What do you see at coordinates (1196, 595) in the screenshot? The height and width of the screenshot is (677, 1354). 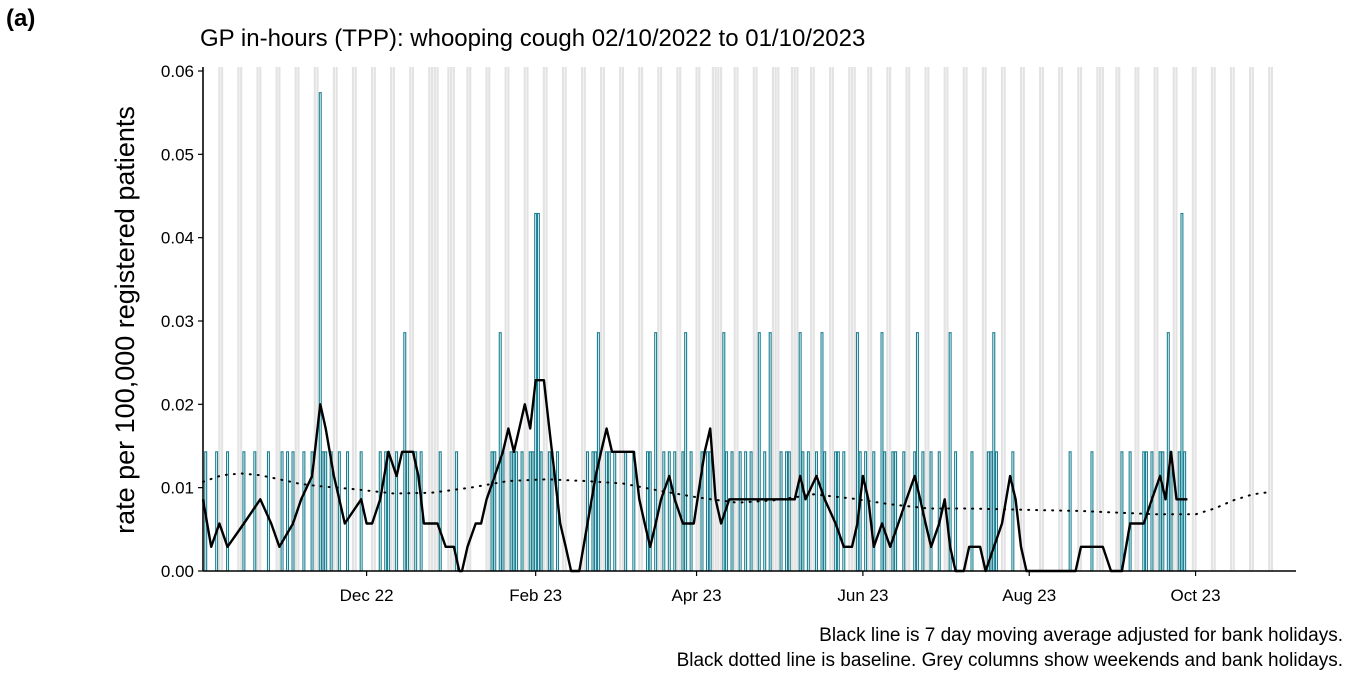 I see `x-tick-label: Oct 23` at bounding box center [1196, 595].